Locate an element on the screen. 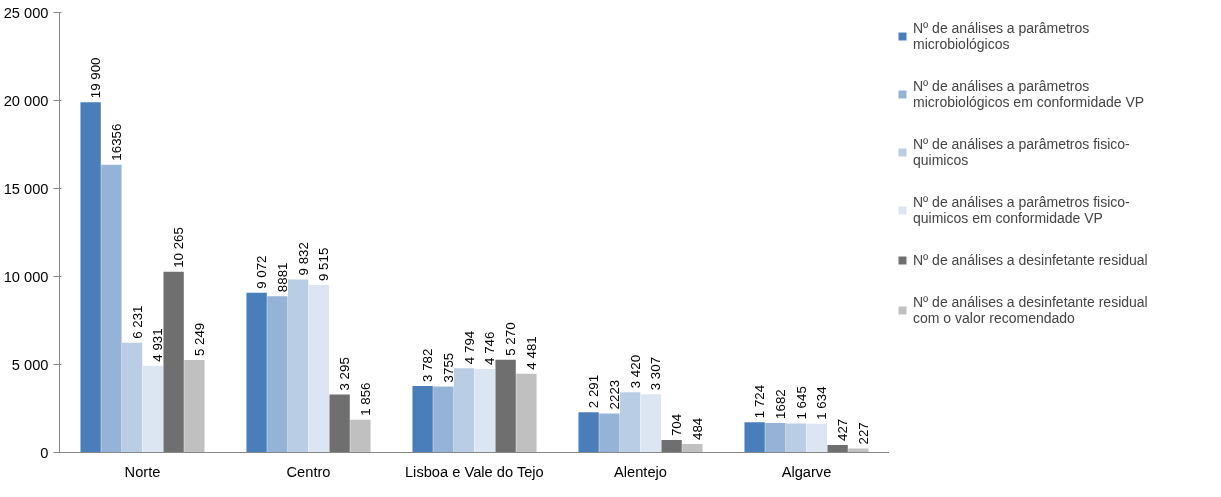 This screenshot has width=1221, height=497. data-label: 10 265 is located at coordinates (179, 247).